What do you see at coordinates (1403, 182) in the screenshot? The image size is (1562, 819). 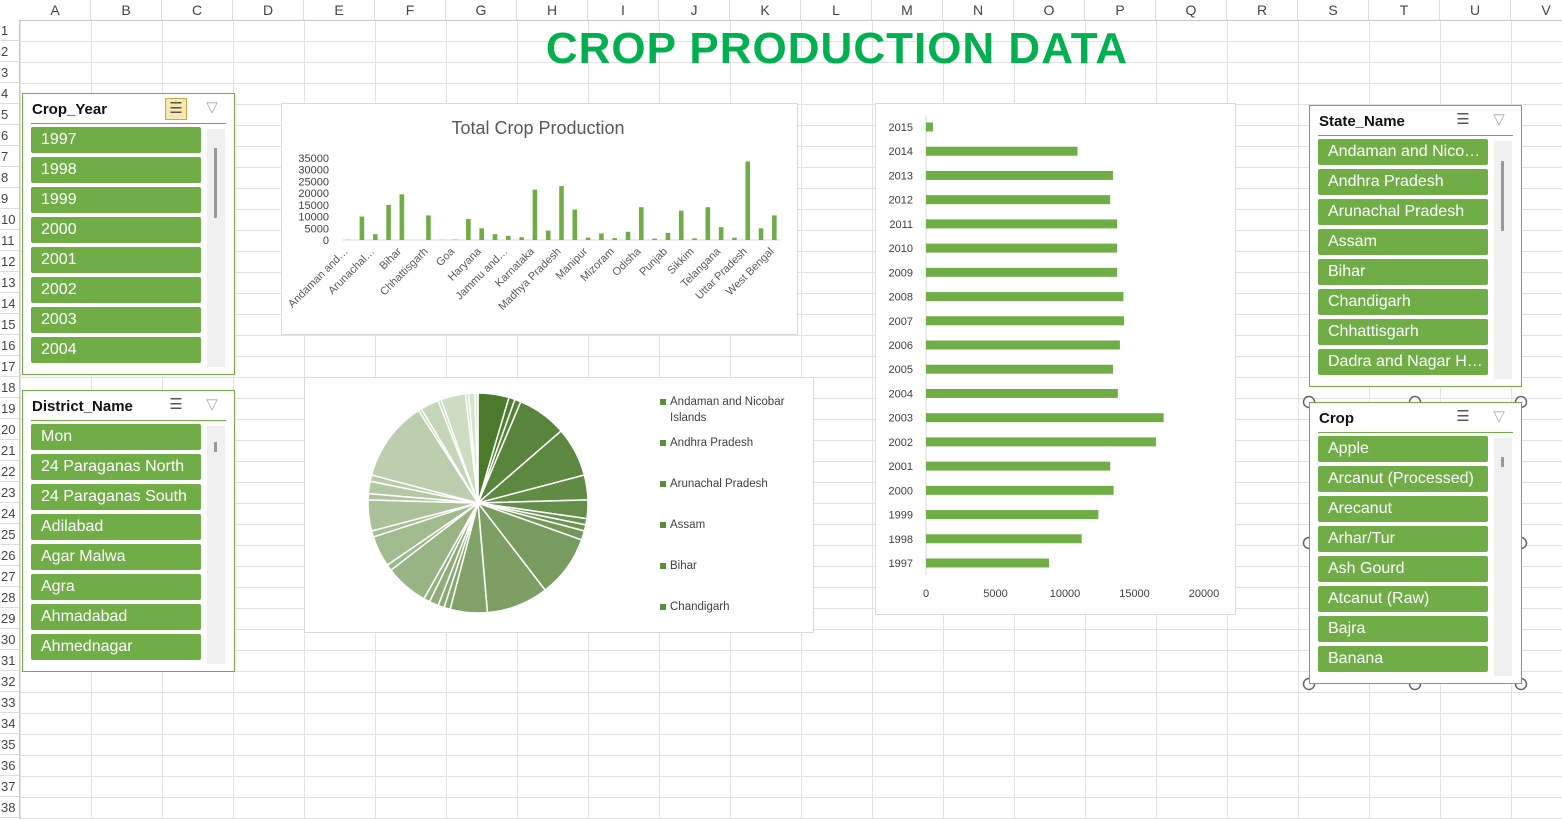 I see `slicer-item: Andhra Pradesh` at bounding box center [1403, 182].